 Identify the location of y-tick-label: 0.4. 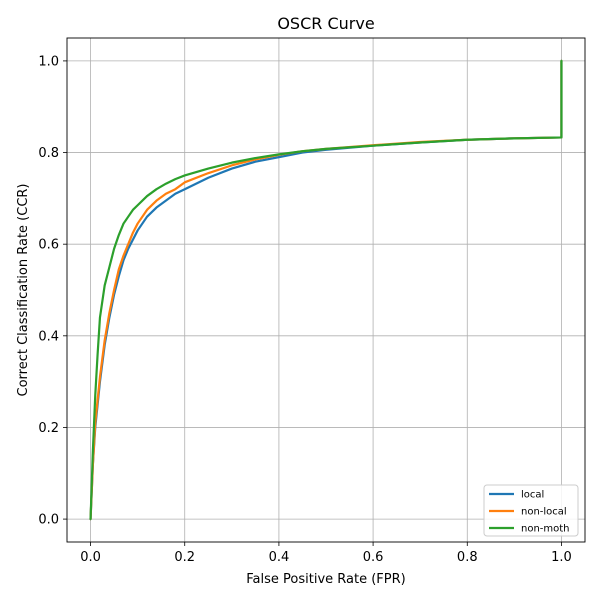
(48, 336).